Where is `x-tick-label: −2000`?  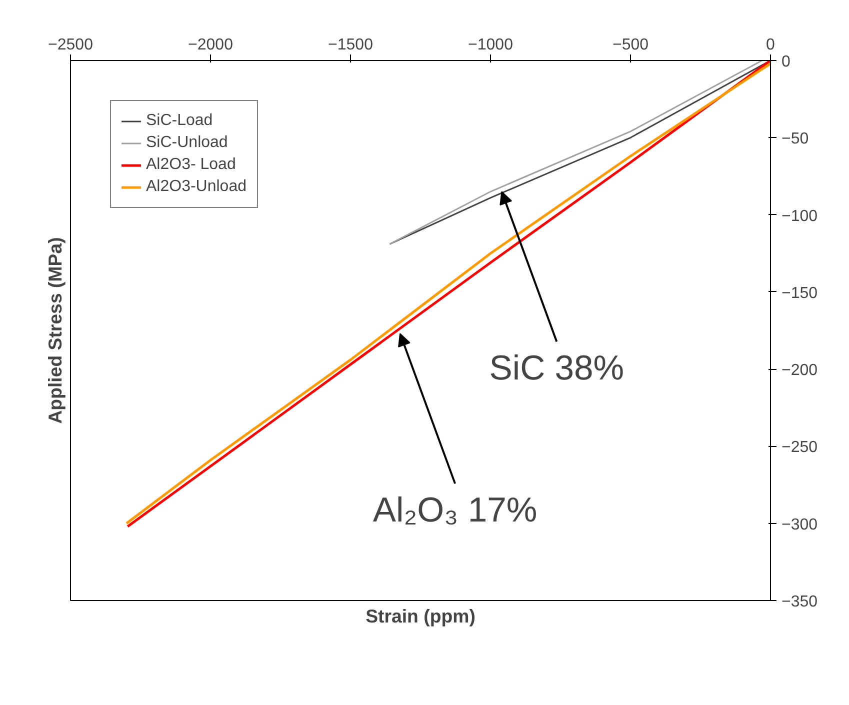 x-tick-label: −2000 is located at coordinates (211, 45).